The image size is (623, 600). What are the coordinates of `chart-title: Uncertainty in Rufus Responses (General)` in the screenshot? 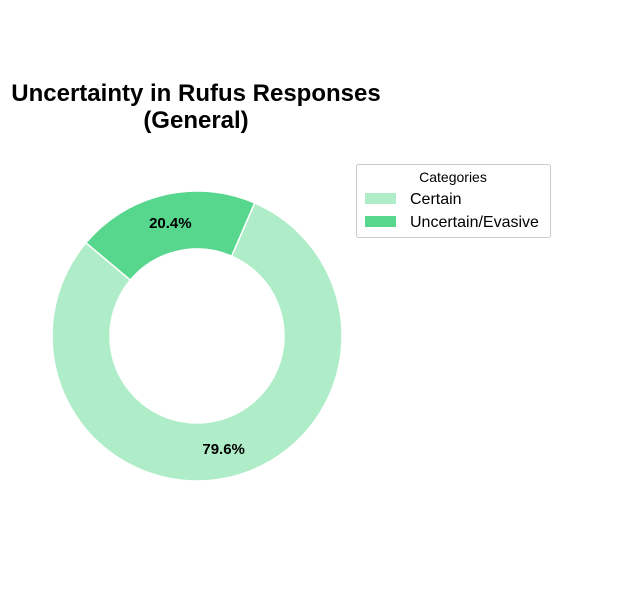 It's located at (195, 107).